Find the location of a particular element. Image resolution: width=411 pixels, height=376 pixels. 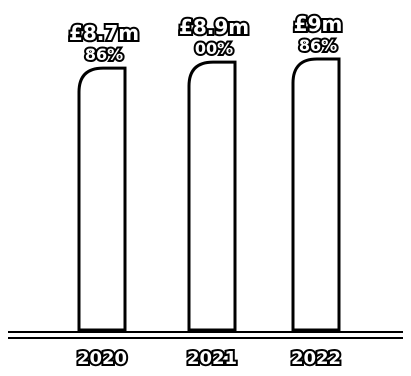

percent-label-2022: 86% is located at coordinates (318, 45).